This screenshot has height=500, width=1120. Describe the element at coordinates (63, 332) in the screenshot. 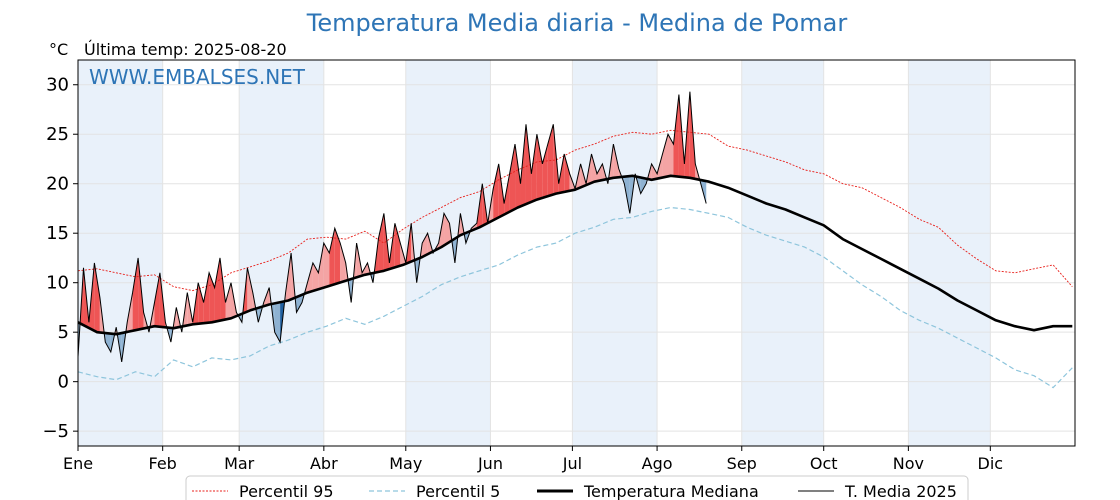

I see `y-tick-label: 5` at that location.